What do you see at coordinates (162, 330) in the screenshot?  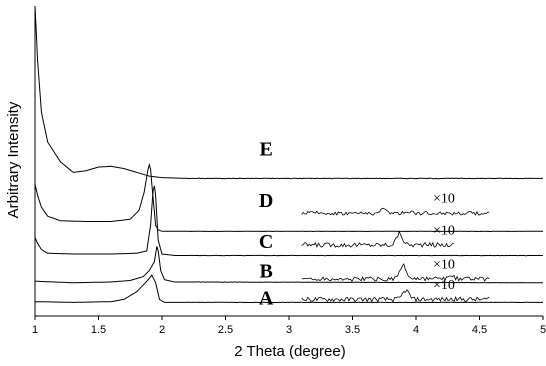 I see `x-tick-label: 2` at bounding box center [162, 330].